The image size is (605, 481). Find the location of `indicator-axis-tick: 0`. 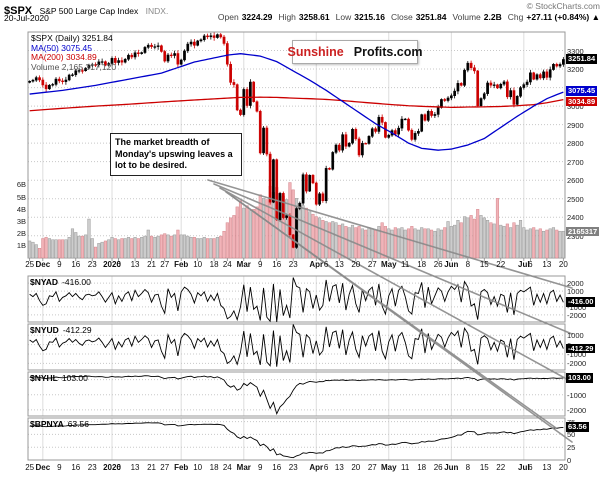

indicator-axis-tick: 0 is located at coordinates (569, 460).